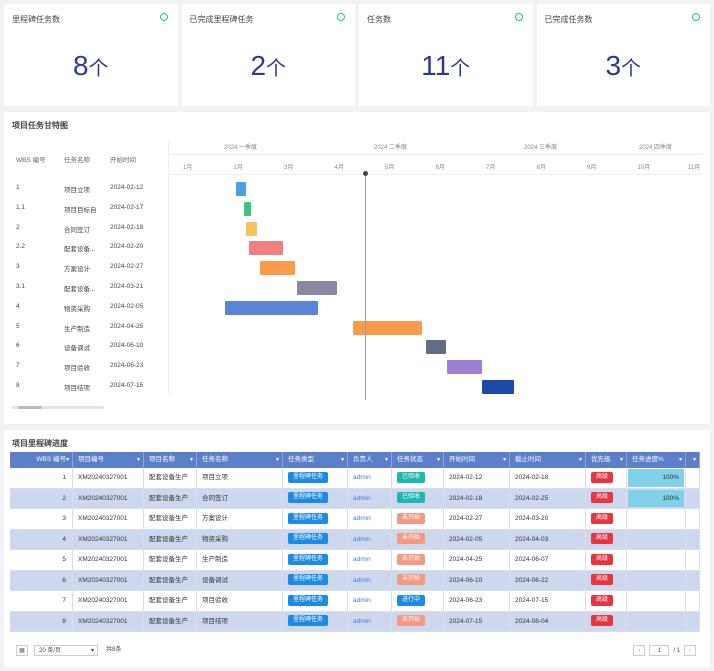 This screenshot has width=714, height=671. What do you see at coordinates (21, 286) in the screenshot?
I see `gantt-task-wbs: 3.1` at bounding box center [21, 286].